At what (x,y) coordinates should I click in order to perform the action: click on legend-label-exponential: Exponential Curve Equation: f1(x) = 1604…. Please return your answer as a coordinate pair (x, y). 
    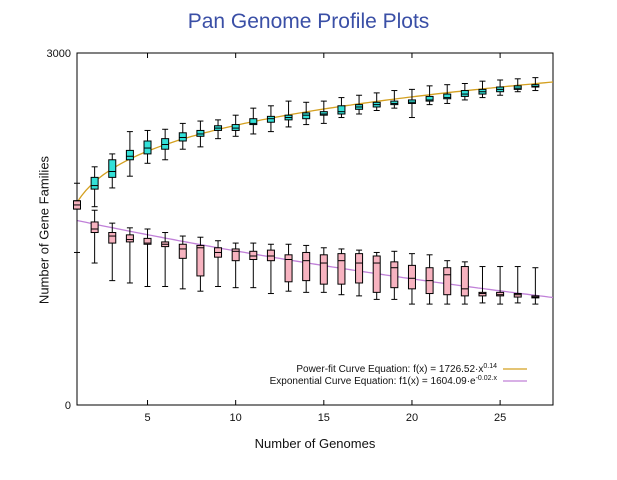
    Looking at the image, I should click on (384, 381).